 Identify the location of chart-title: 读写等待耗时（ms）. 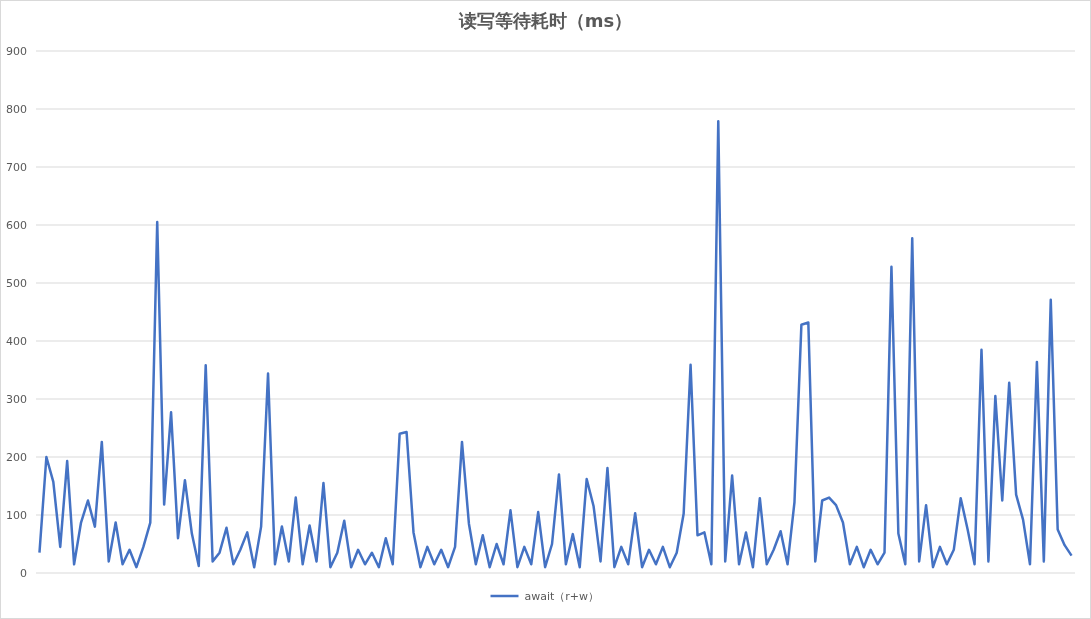
(545, 20).